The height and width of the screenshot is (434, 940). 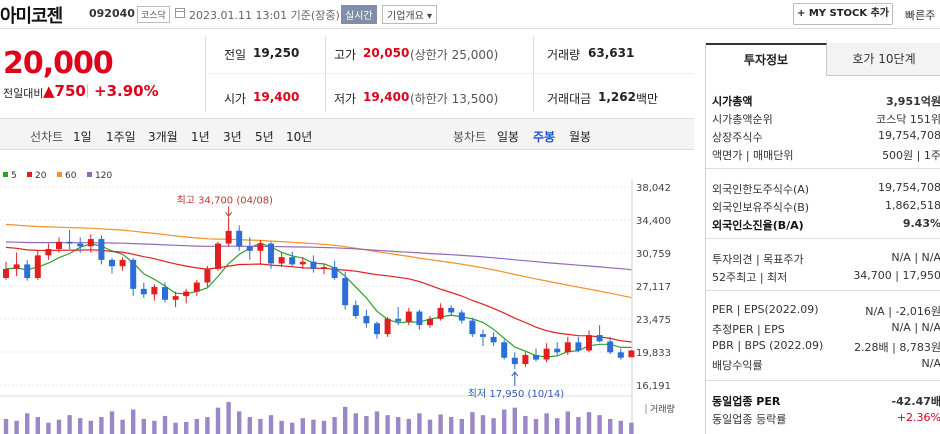 What do you see at coordinates (915, 327) in the screenshot?
I see `invest-row-value: N/A | N/A` at bounding box center [915, 327].